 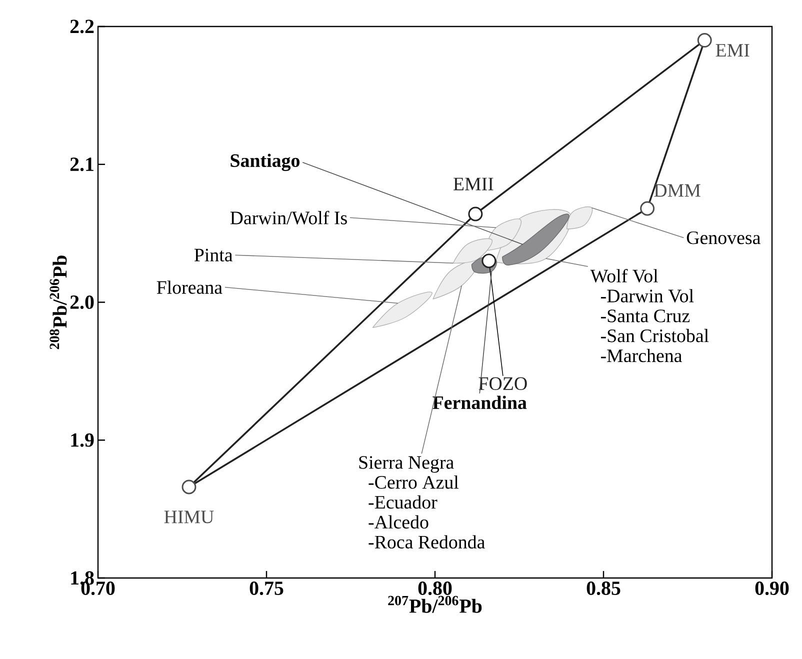 I want to click on x-tick-label: 0.90, so click(x=772, y=589).